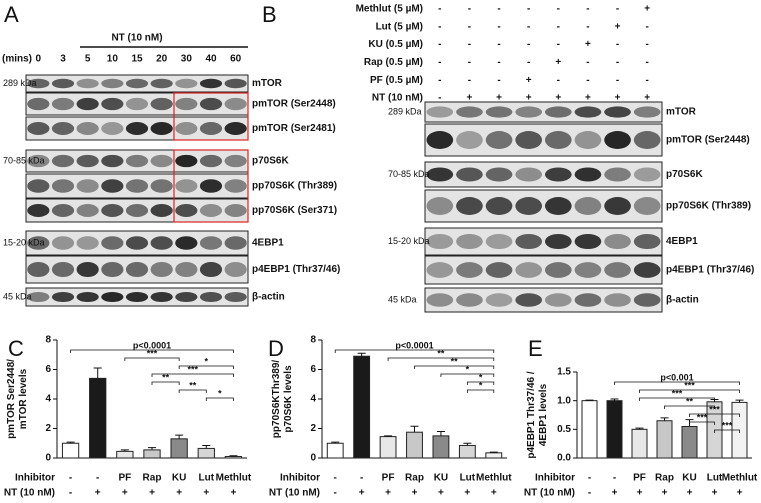 The height and width of the screenshot is (503, 761). Describe the element at coordinates (124, 478) in the screenshot. I see `x-tick-label: PF` at that location.